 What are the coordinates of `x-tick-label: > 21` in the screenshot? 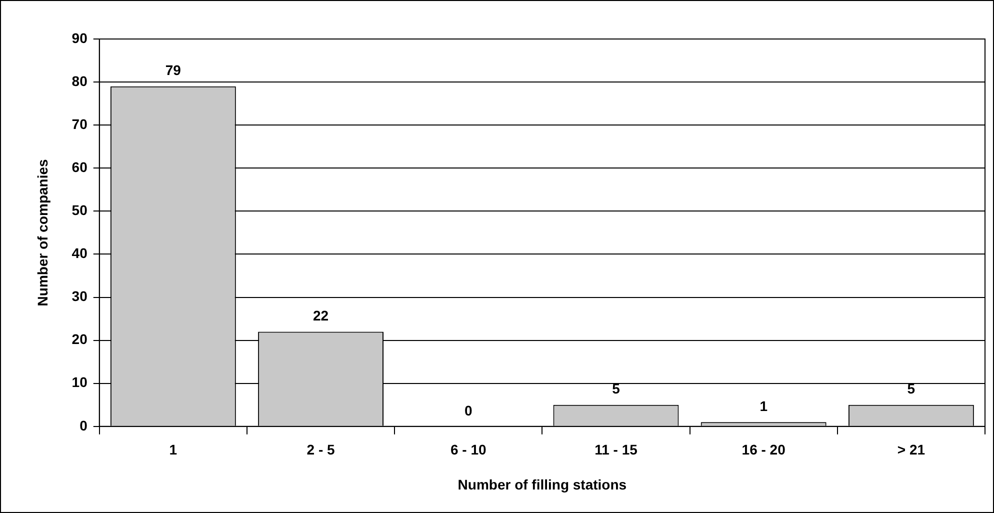 It's located at (911, 450).